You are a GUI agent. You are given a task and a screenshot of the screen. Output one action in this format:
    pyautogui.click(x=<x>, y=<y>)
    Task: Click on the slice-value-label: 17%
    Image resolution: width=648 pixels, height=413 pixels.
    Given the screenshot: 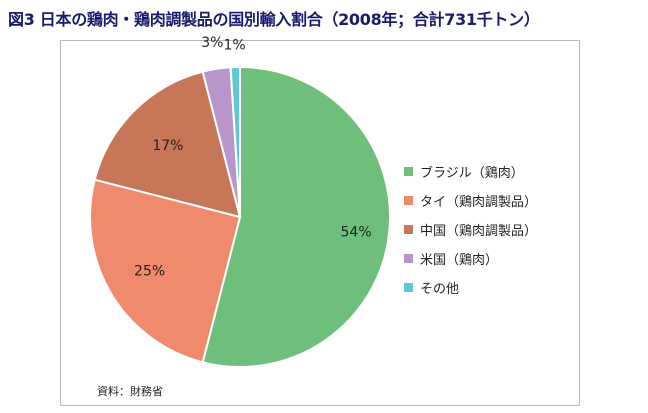 What is the action you would take?
    pyautogui.click(x=167, y=146)
    